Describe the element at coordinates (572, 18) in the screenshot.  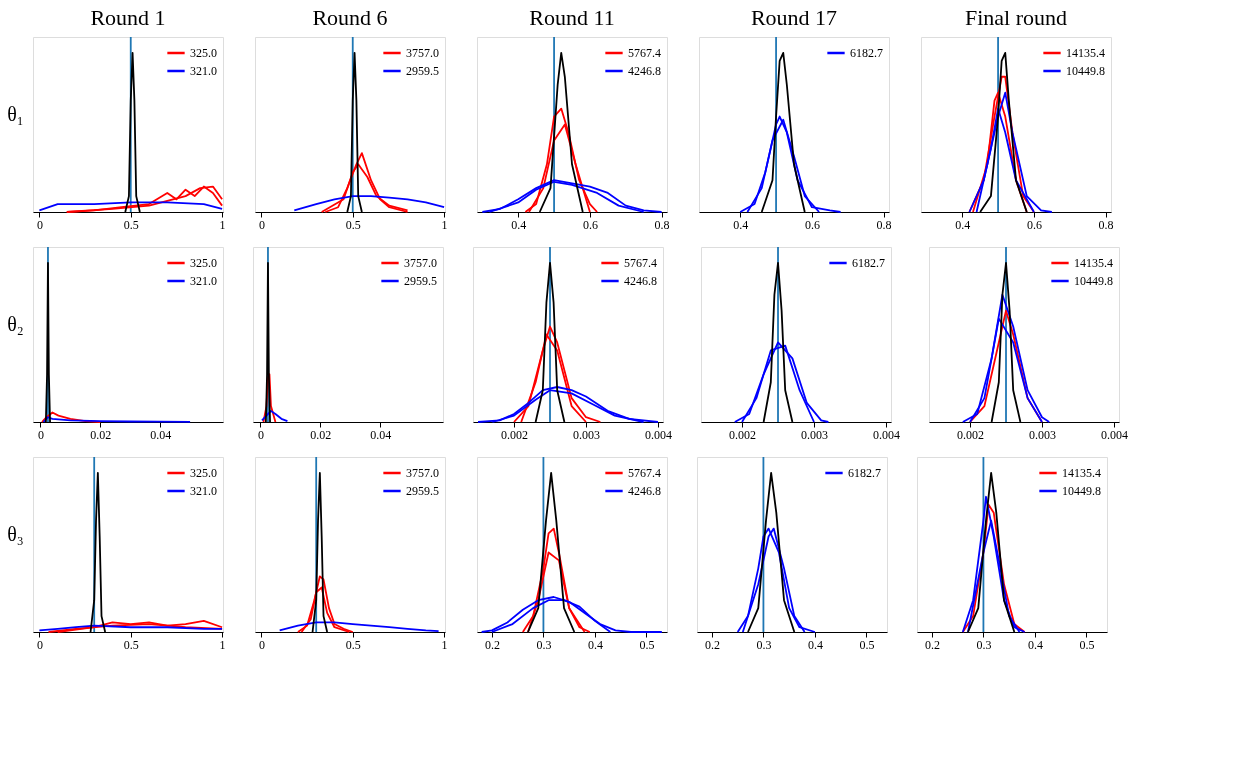
I see `chart-title: Round 11` at that location.